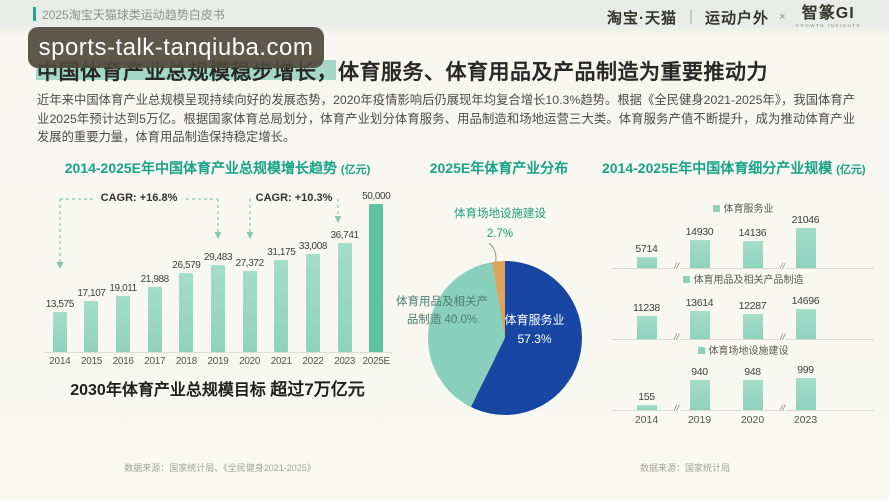  I want to click on mini-bar-2014: 5714, so click(646, 241).